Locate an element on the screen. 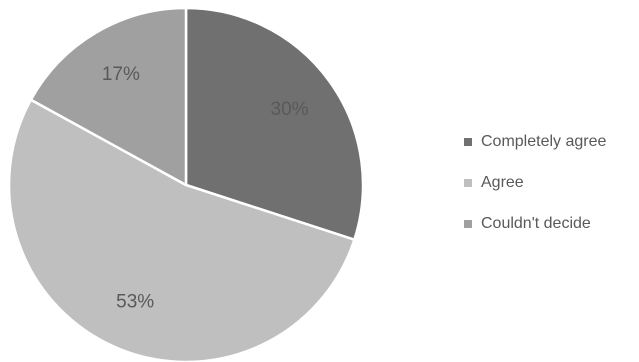 The height and width of the screenshot is (362, 639). legend-item-agree: Agree is located at coordinates (535, 183).